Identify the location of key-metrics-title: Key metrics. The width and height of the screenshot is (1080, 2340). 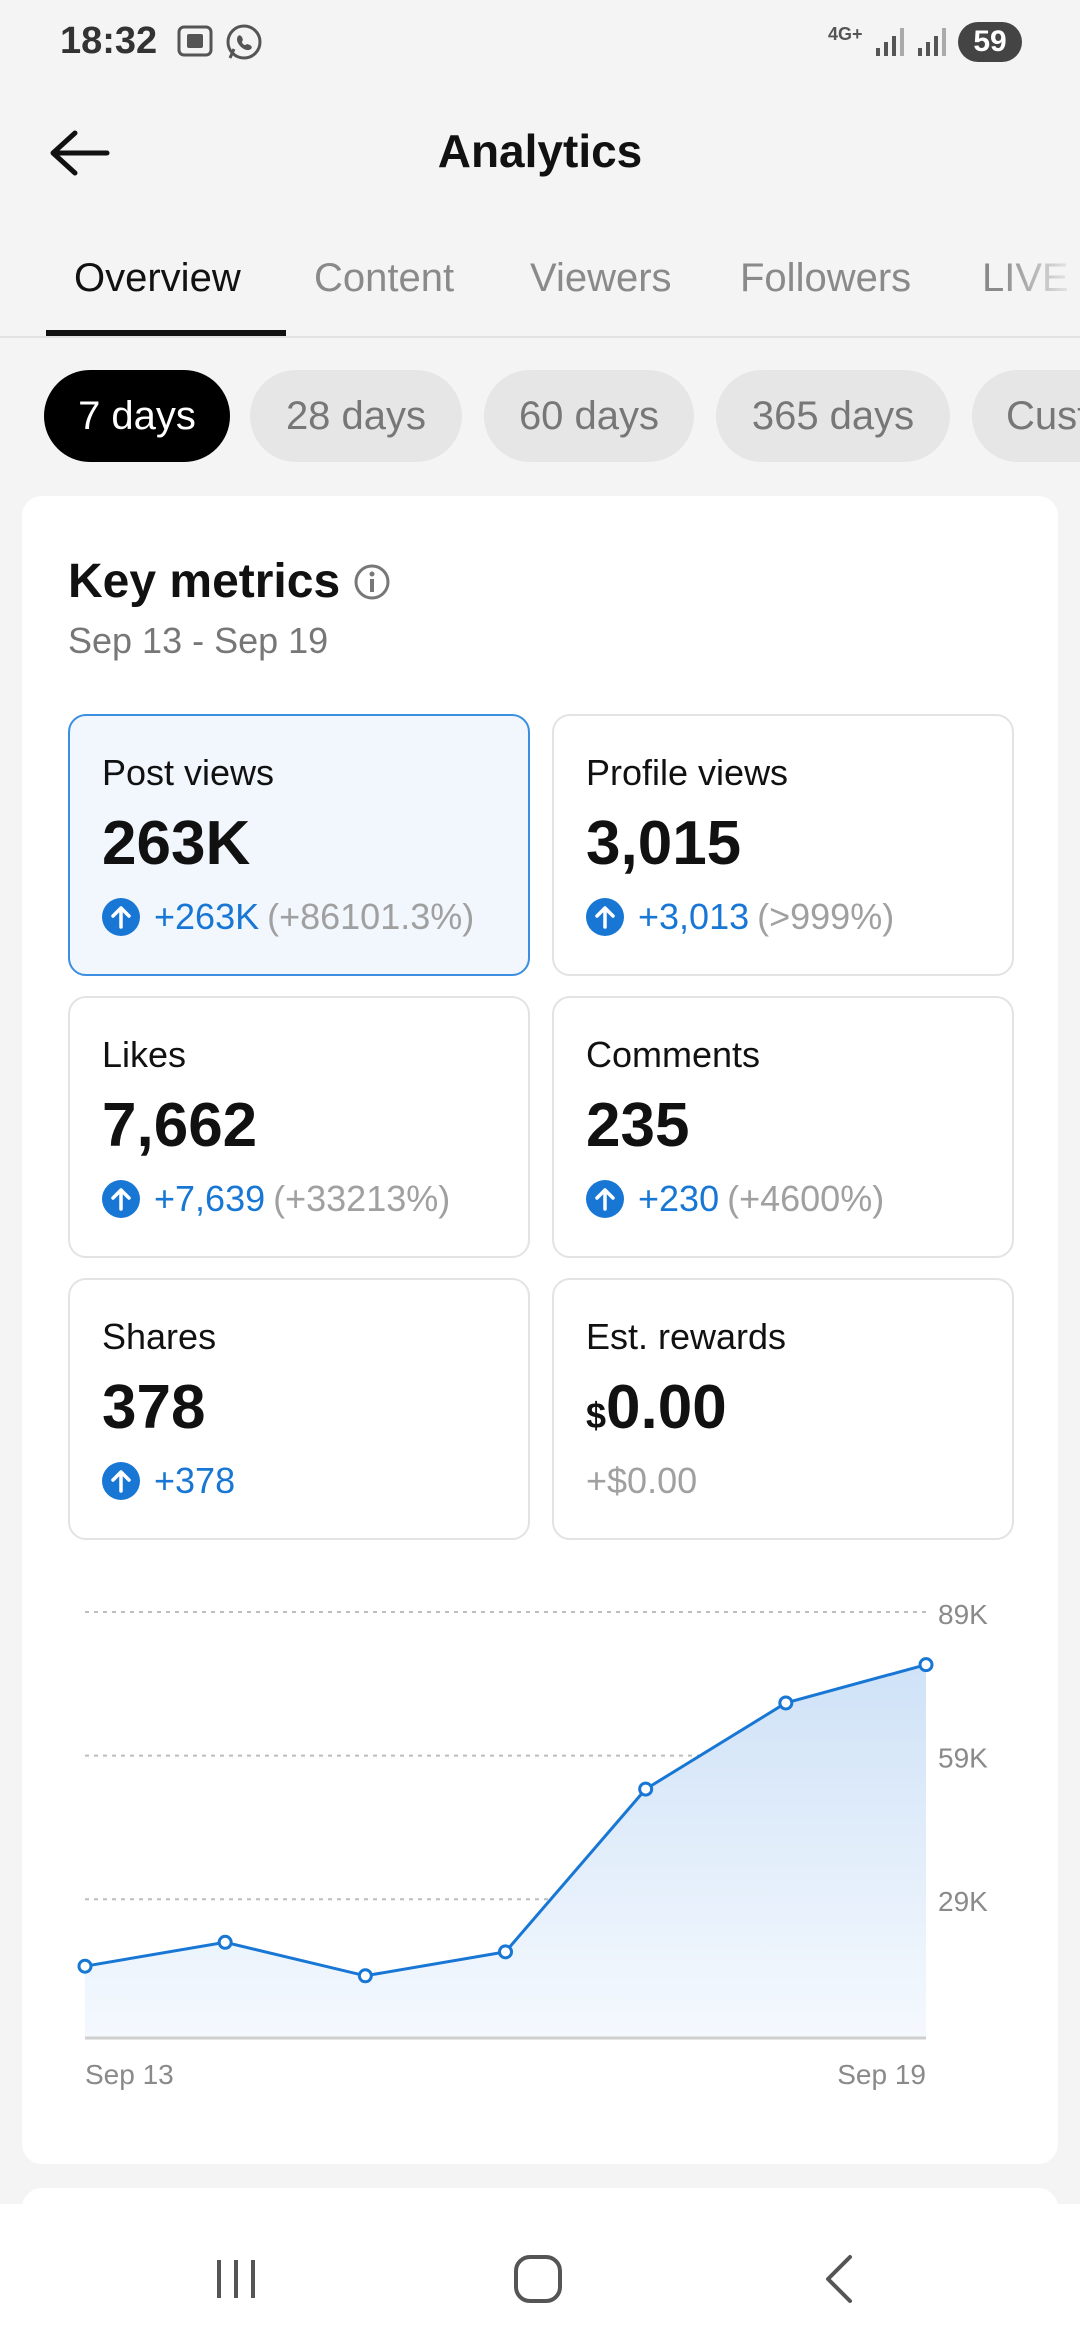
(204, 581).